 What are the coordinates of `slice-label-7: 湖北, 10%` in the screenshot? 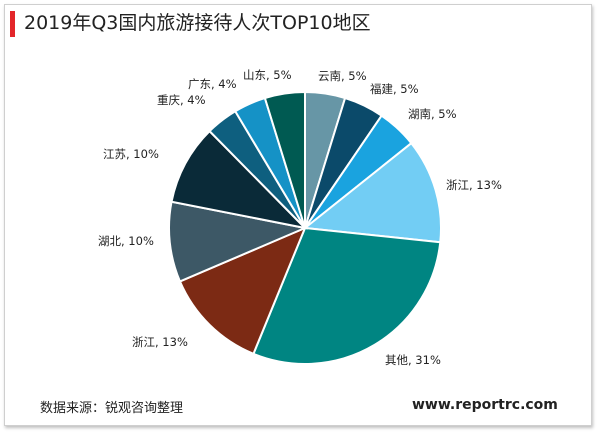 It's located at (126, 241).